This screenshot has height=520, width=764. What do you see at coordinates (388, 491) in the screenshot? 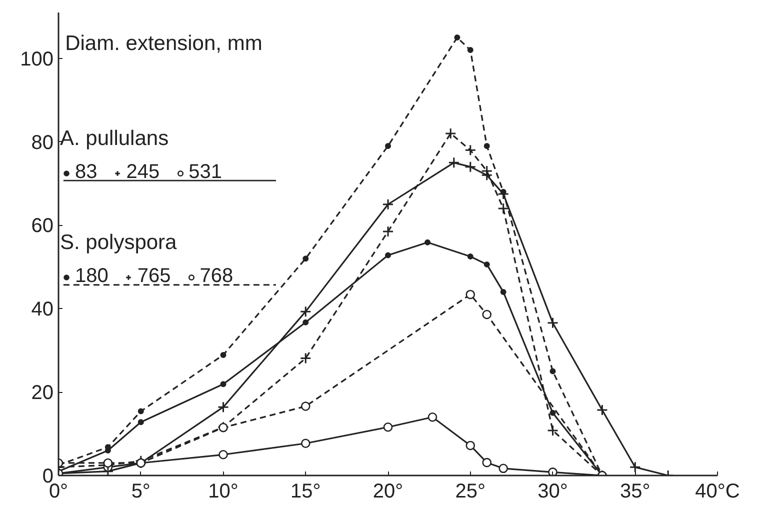
I see `x-tick-label: 20°` at bounding box center [388, 491].